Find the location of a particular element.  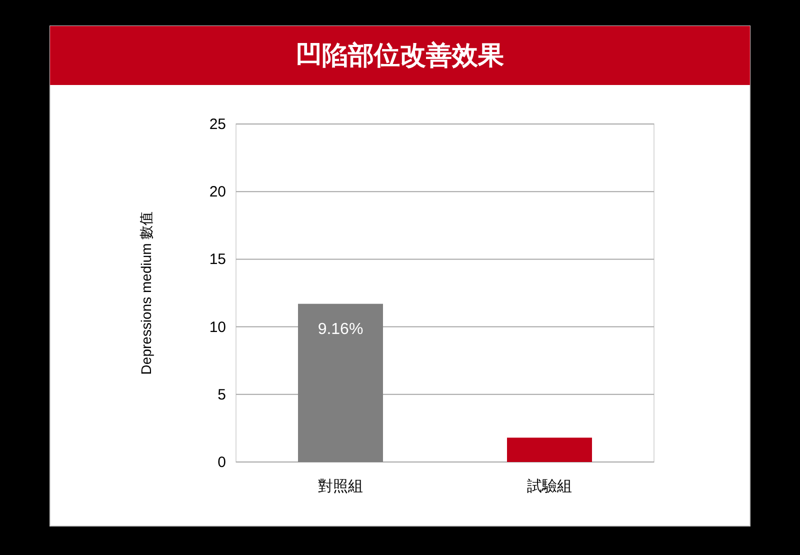

y-tick-label: 20 is located at coordinates (217, 192).